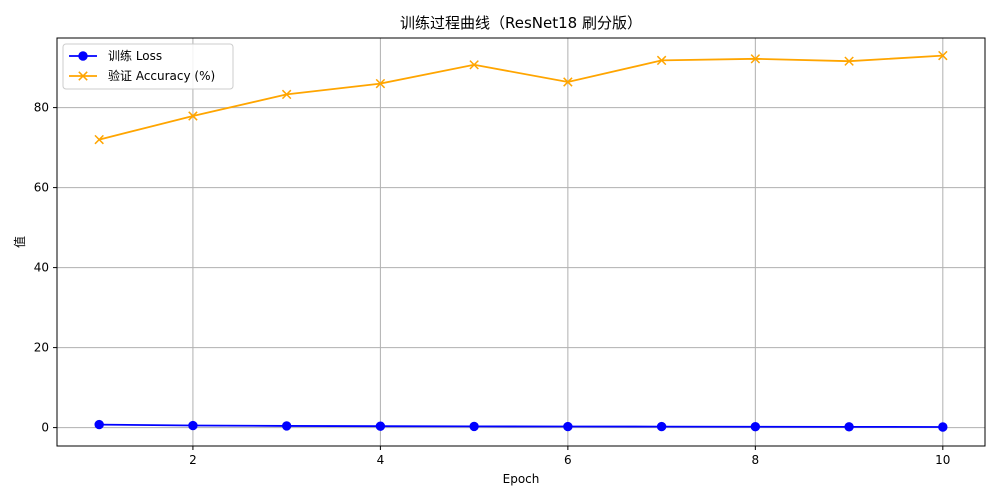 The height and width of the screenshot is (504, 1000). Describe the element at coordinates (41, 348) in the screenshot. I see `y-tick-label: 20` at that location.